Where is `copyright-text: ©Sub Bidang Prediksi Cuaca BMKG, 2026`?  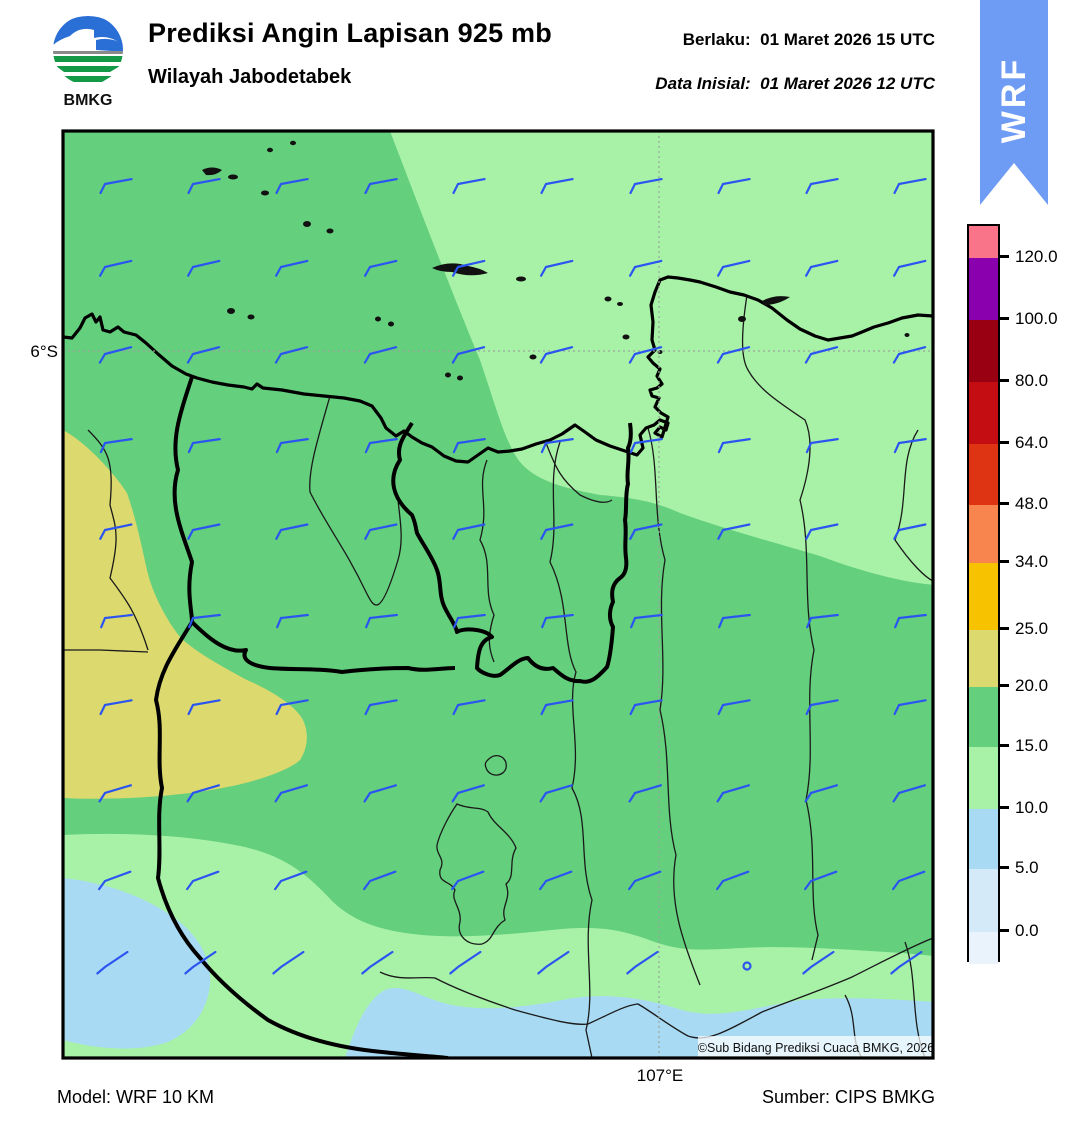
copyright-text: ©Sub Bidang Prediksi Cuaca BMKG, 2026 is located at coordinates (816, 1048).